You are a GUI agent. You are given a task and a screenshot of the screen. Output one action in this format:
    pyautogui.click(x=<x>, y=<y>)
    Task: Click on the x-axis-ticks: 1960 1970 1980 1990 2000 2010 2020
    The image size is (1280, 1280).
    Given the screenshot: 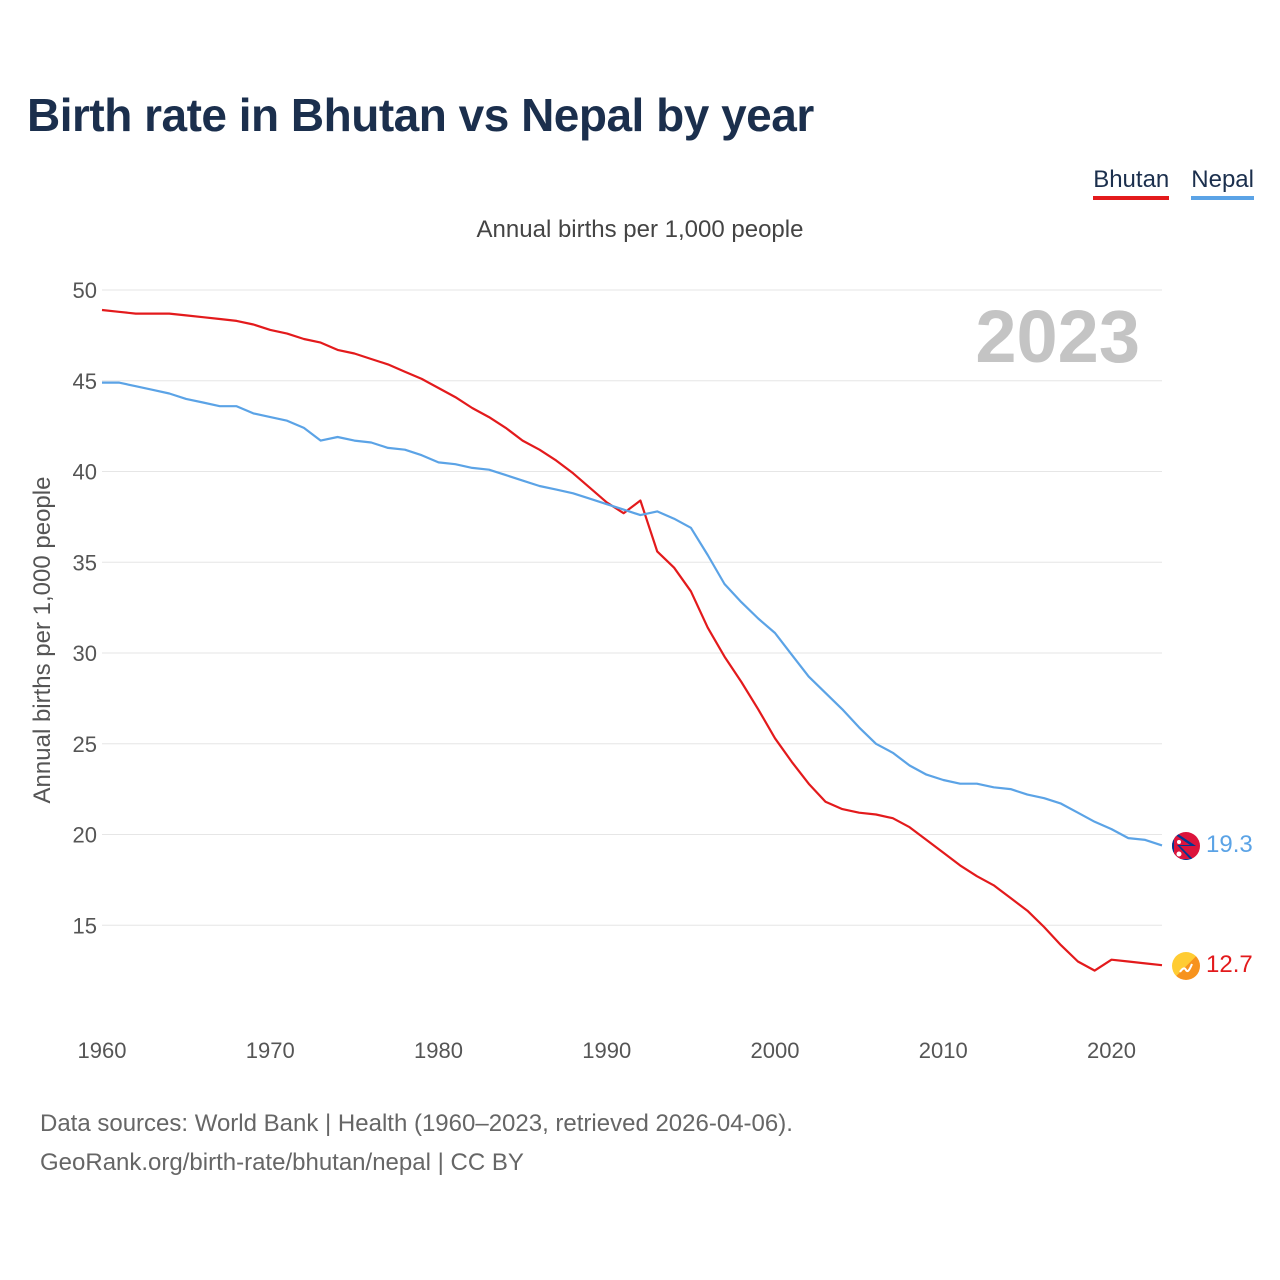 What is the action you would take?
    pyautogui.click(x=607, y=1050)
    